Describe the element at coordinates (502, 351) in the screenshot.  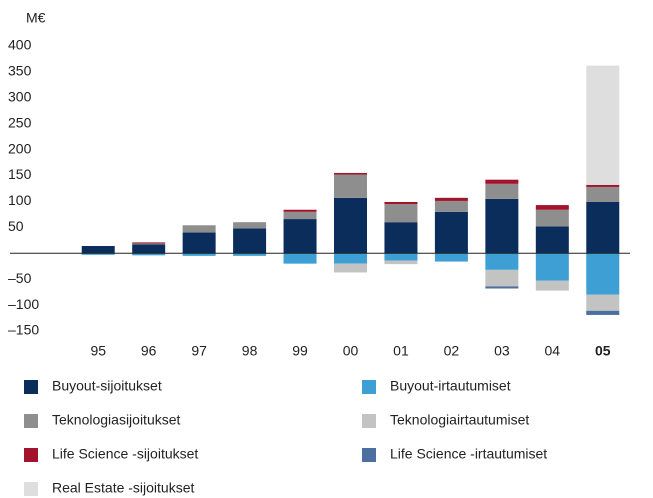
I see `x-tick-label: 03` at that location.